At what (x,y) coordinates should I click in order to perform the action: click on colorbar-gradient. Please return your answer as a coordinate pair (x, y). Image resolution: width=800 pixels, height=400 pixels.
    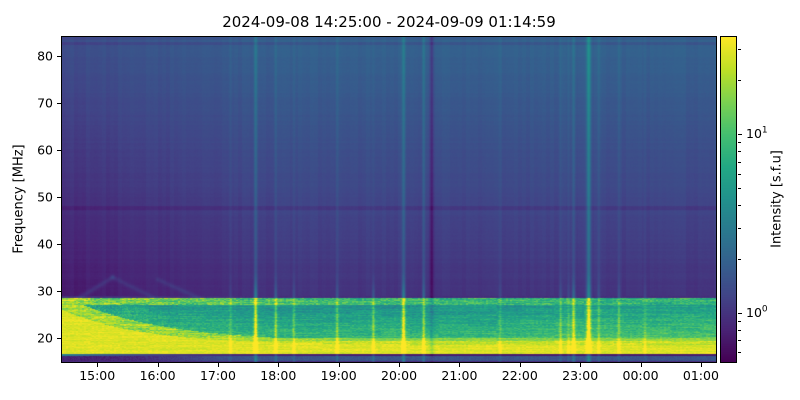
    Looking at the image, I should click on (728, 199).